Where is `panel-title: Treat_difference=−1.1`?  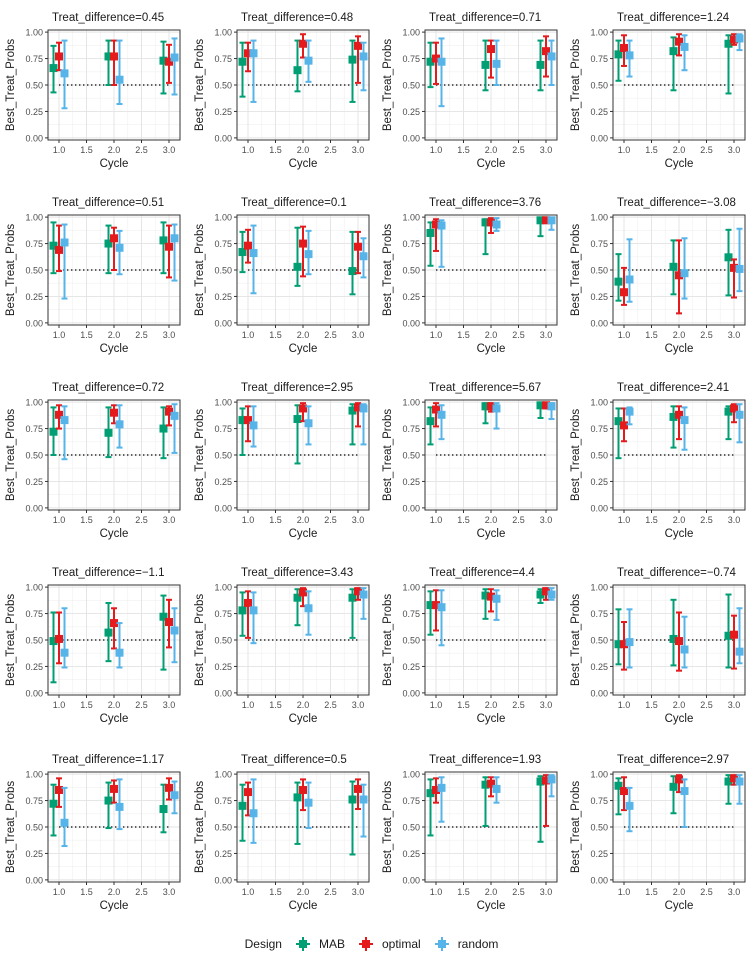
panel-title: Treat_difference=−1.1 is located at coordinates (108, 573).